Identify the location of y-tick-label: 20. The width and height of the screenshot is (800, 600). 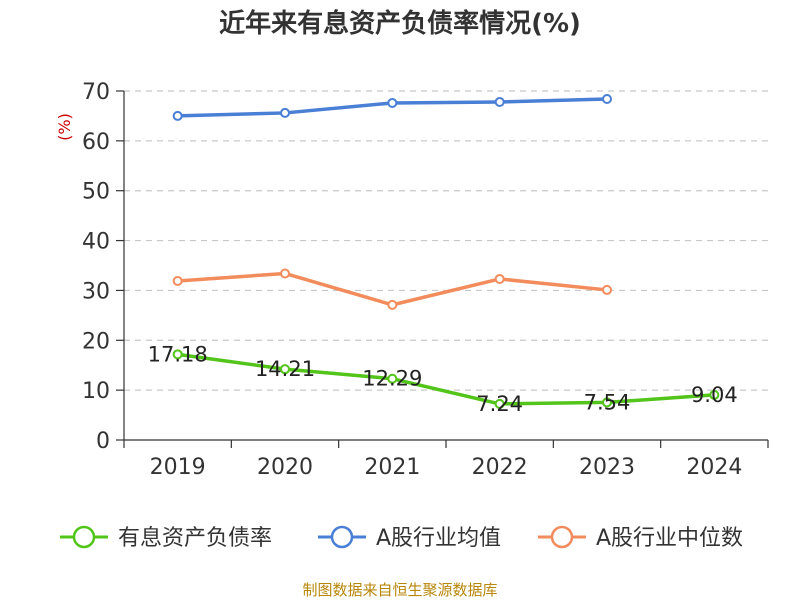
(96, 341).